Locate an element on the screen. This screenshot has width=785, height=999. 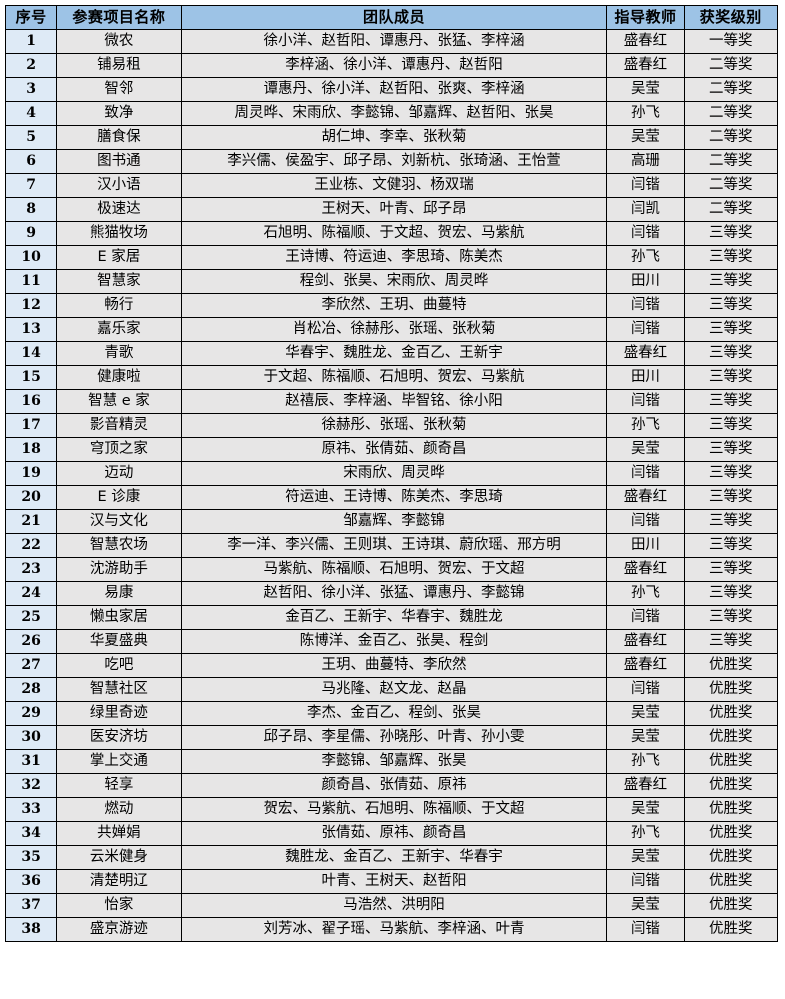
cell-members: 王诗博、符运迪、李思琦、陈美杰 is located at coordinates (394, 257).